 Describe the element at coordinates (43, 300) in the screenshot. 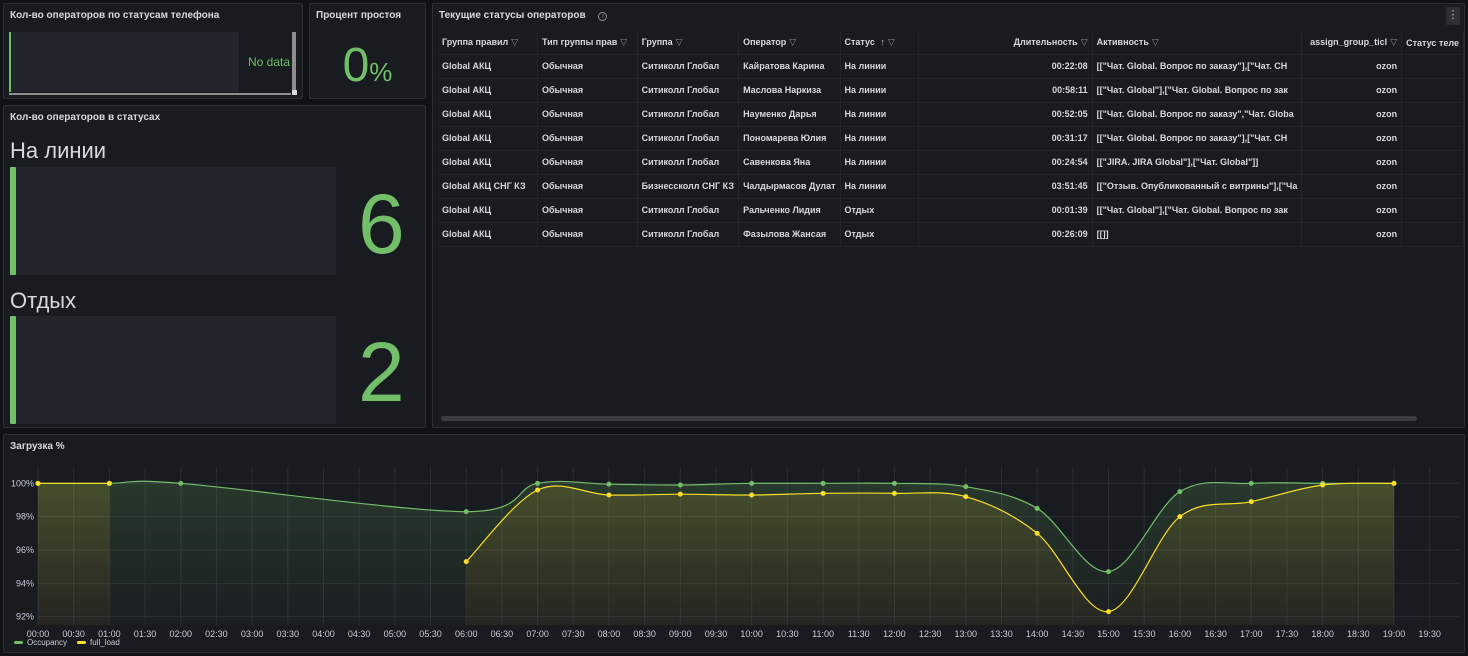

I see `status-label-rest: Отдых` at that location.